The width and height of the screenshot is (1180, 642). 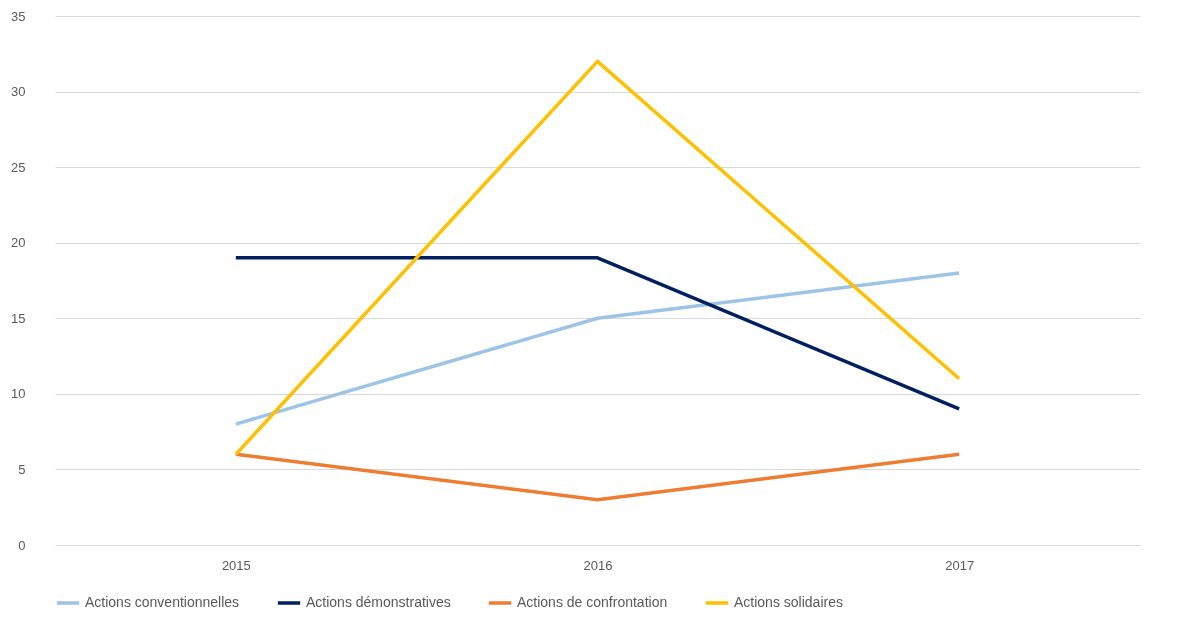 What do you see at coordinates (236, 565) in the screenshot?
I see `x-tick-label: 2015` at bounding box center [236, 565].